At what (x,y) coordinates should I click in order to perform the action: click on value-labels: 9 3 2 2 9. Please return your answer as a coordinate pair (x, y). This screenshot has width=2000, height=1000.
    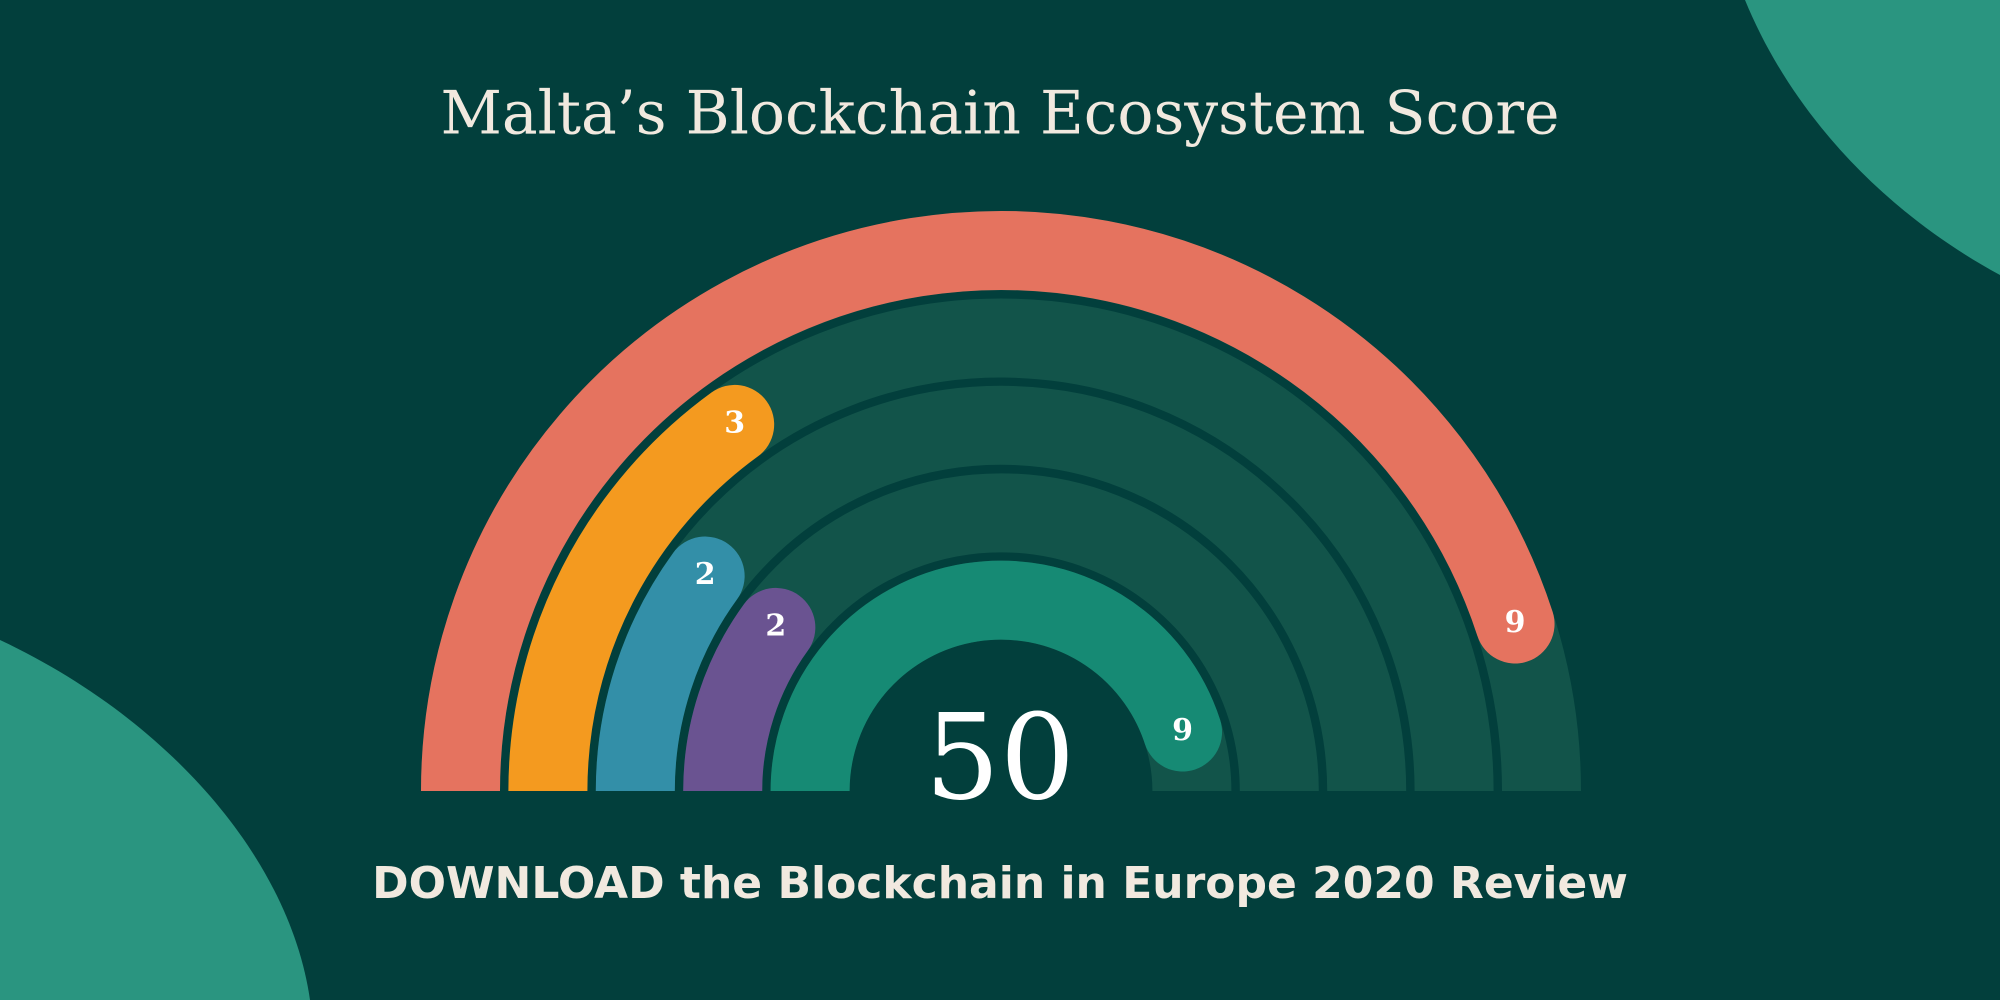
    Looking at the image, I should click on (1110, 576).